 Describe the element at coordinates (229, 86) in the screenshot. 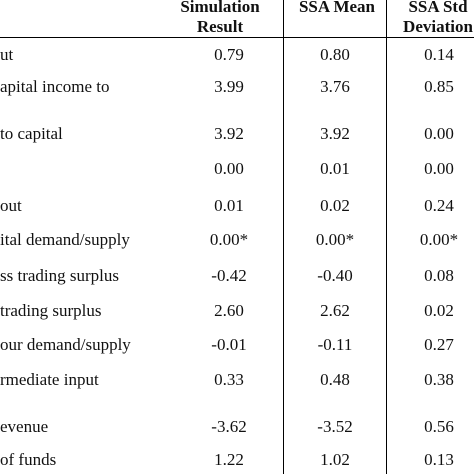

I see `cell-simulation-result: 3.99` at that location.